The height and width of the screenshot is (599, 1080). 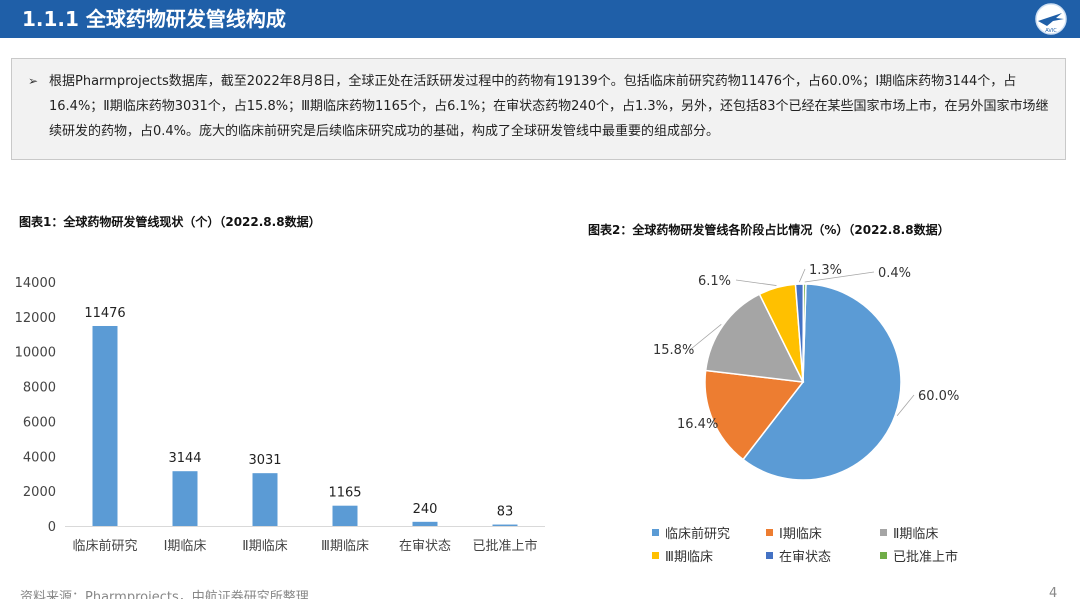 What do you see at coordinates (926, 557) in the screenshot?
I see `legend-label: 已批准上市` at bounding box center [926, 557].